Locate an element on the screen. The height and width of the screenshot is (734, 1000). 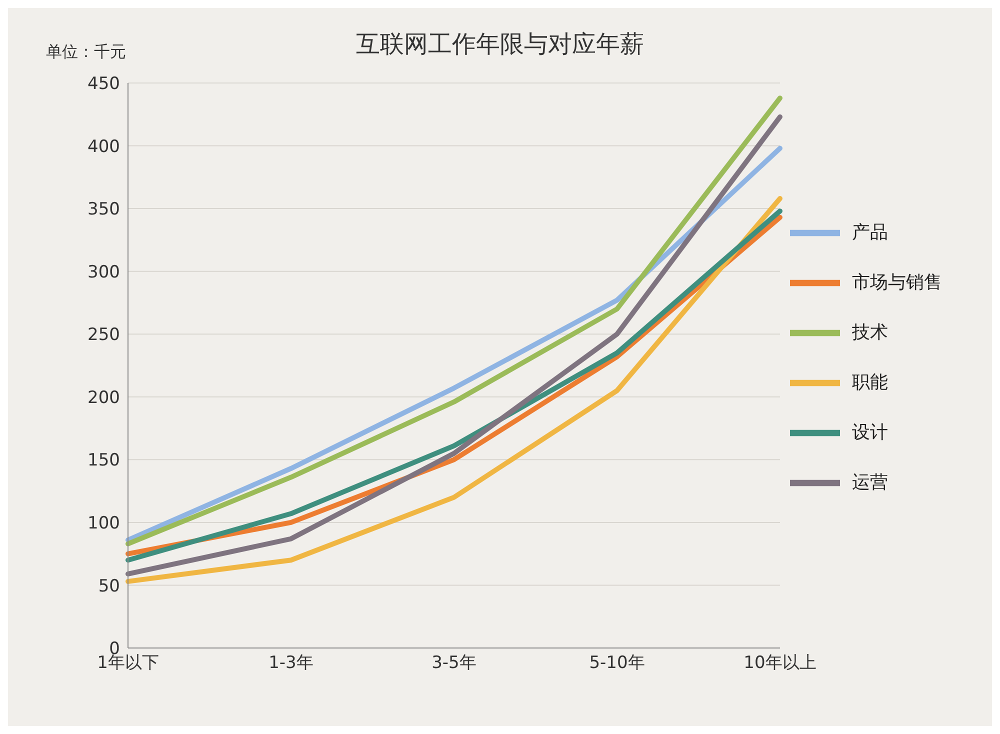
y-tick-label: 400 is located at coordinates (104, 146).